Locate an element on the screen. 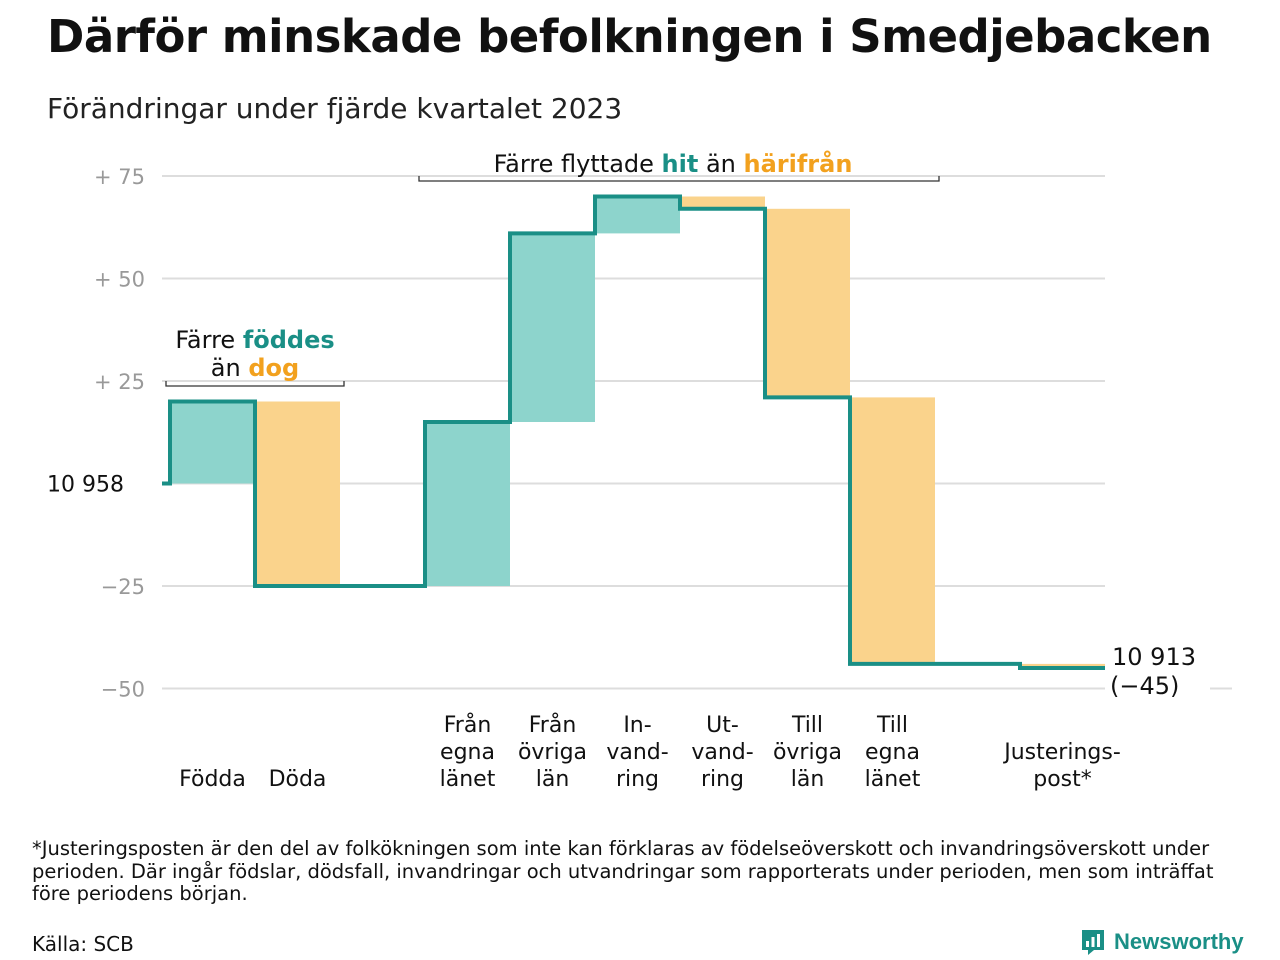  source-label: Källa: SCB is located at coordinates (83, 944).